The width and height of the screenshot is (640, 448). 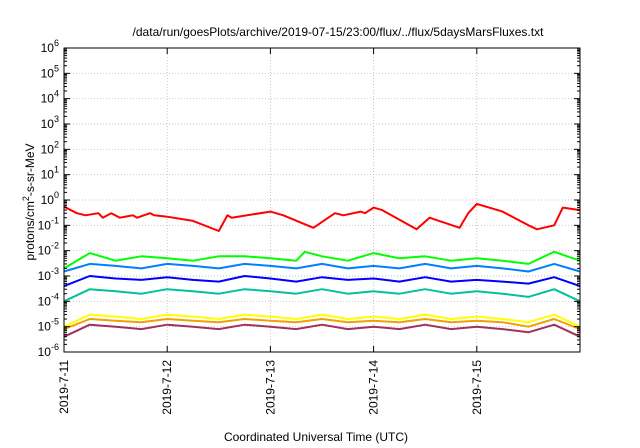 I want to click on y-tick-label: 10², so click(x=50, y=147).